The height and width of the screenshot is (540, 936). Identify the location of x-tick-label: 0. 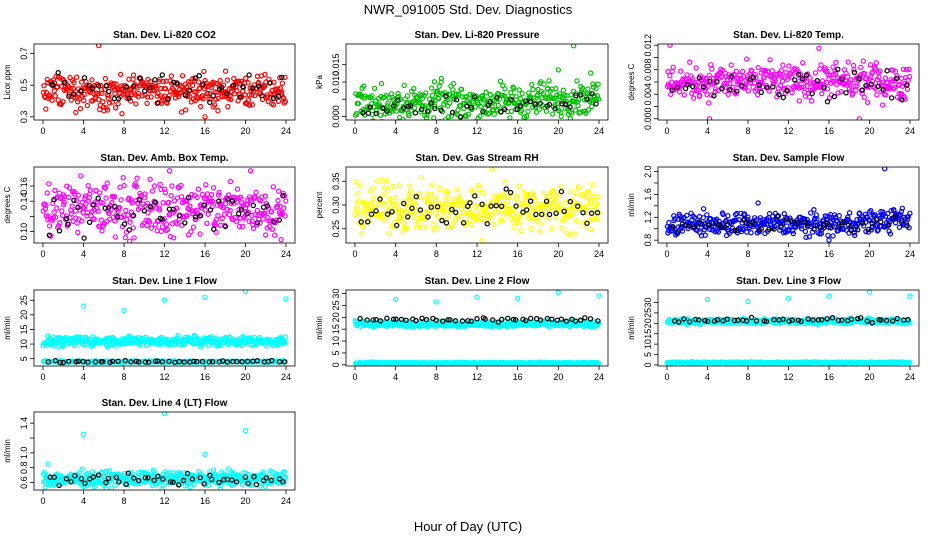
(354, 254).